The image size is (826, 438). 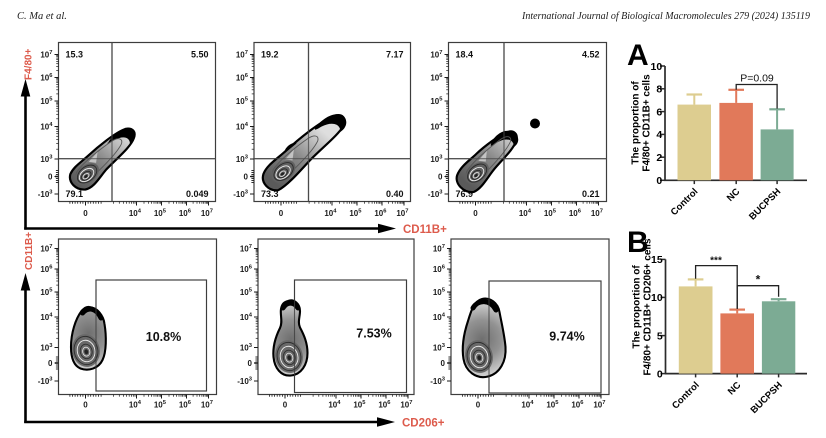 I want to click on svg-text: F4/80+, so click(x=29, y=64).